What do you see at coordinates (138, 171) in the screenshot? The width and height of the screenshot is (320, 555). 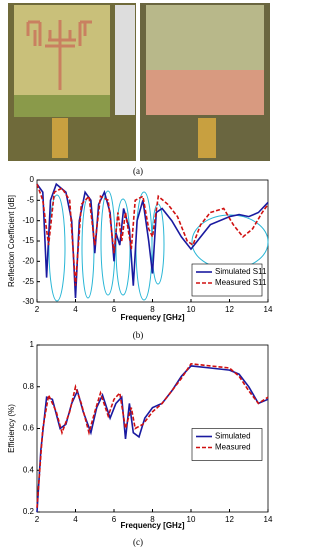 I see `caption: (a)` at bounding box center [138, 171].